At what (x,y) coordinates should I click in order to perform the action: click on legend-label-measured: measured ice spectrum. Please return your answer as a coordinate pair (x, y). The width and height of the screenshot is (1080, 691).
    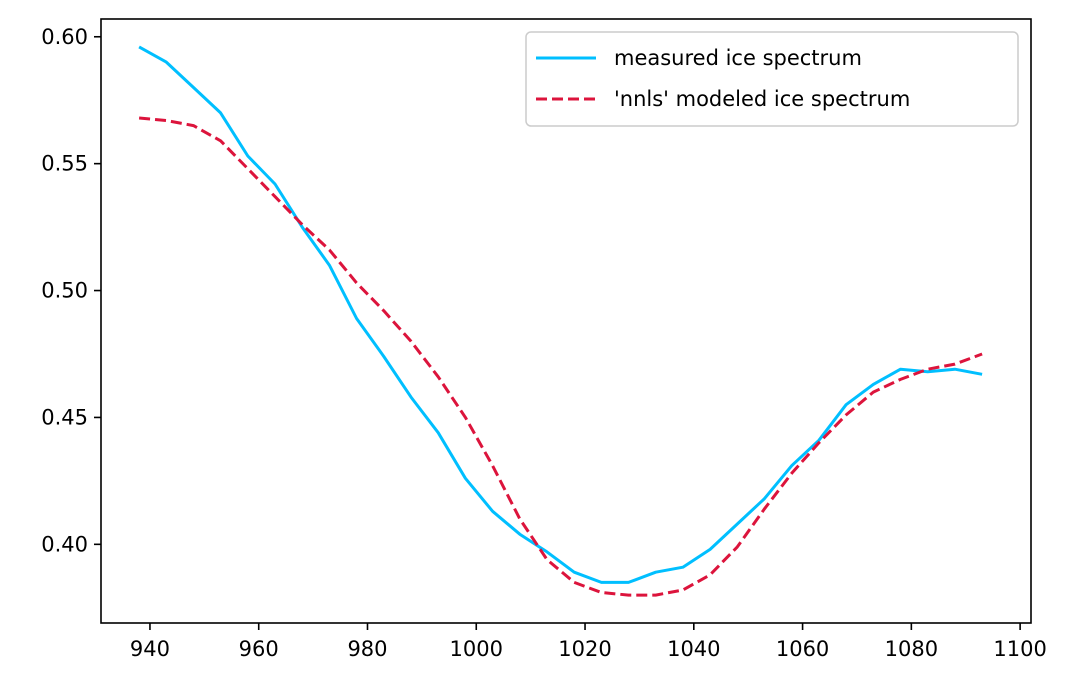
    Looking at the image, I should click on (738, 58).